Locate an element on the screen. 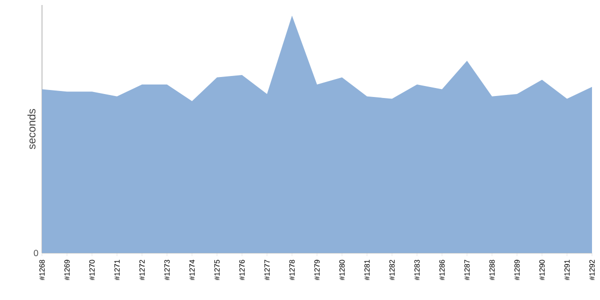  y-axis-title: seconds is located at coordinates (31, 129).